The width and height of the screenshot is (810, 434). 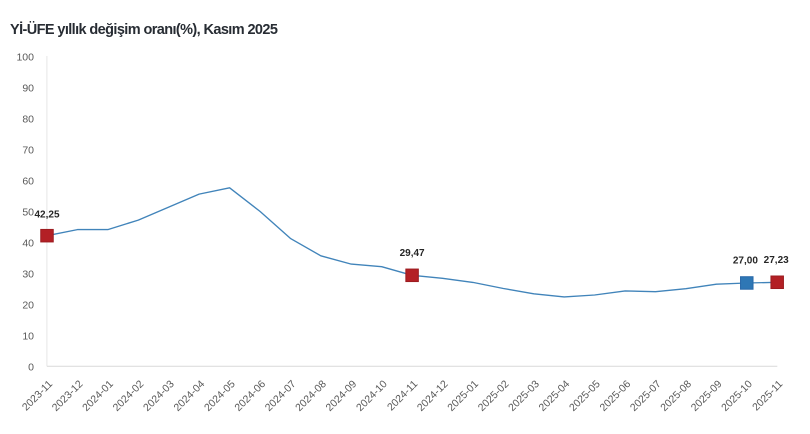 What do you see at coordinates (28, 181) in the screenshot?
I see `svg-text: 60` at bounding box center [28, 181].